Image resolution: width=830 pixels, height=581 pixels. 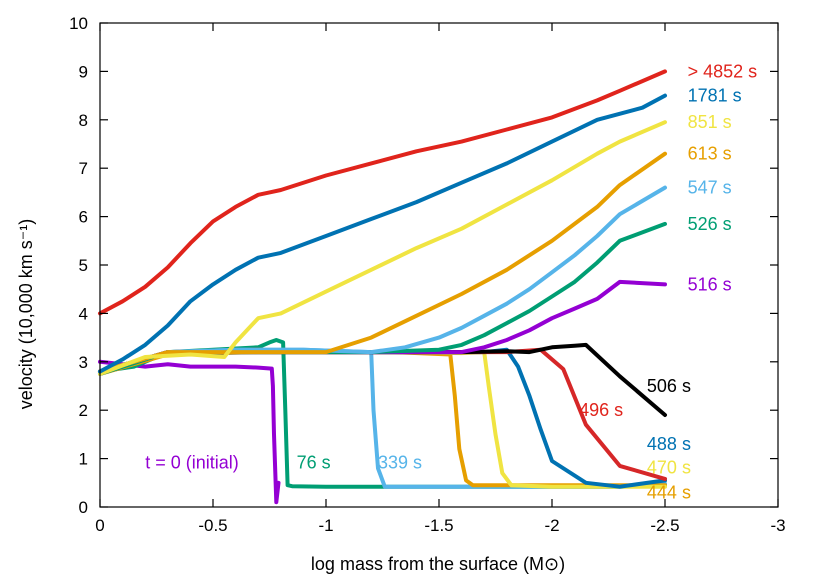 I want to click on series-label: 470 s, so click(x=669, y=467).